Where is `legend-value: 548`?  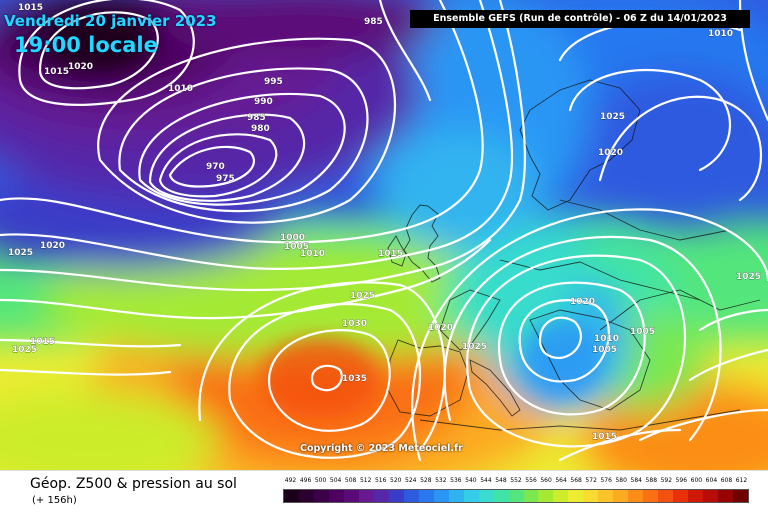 legend-value: 548 is located at coordinates (501, 480).